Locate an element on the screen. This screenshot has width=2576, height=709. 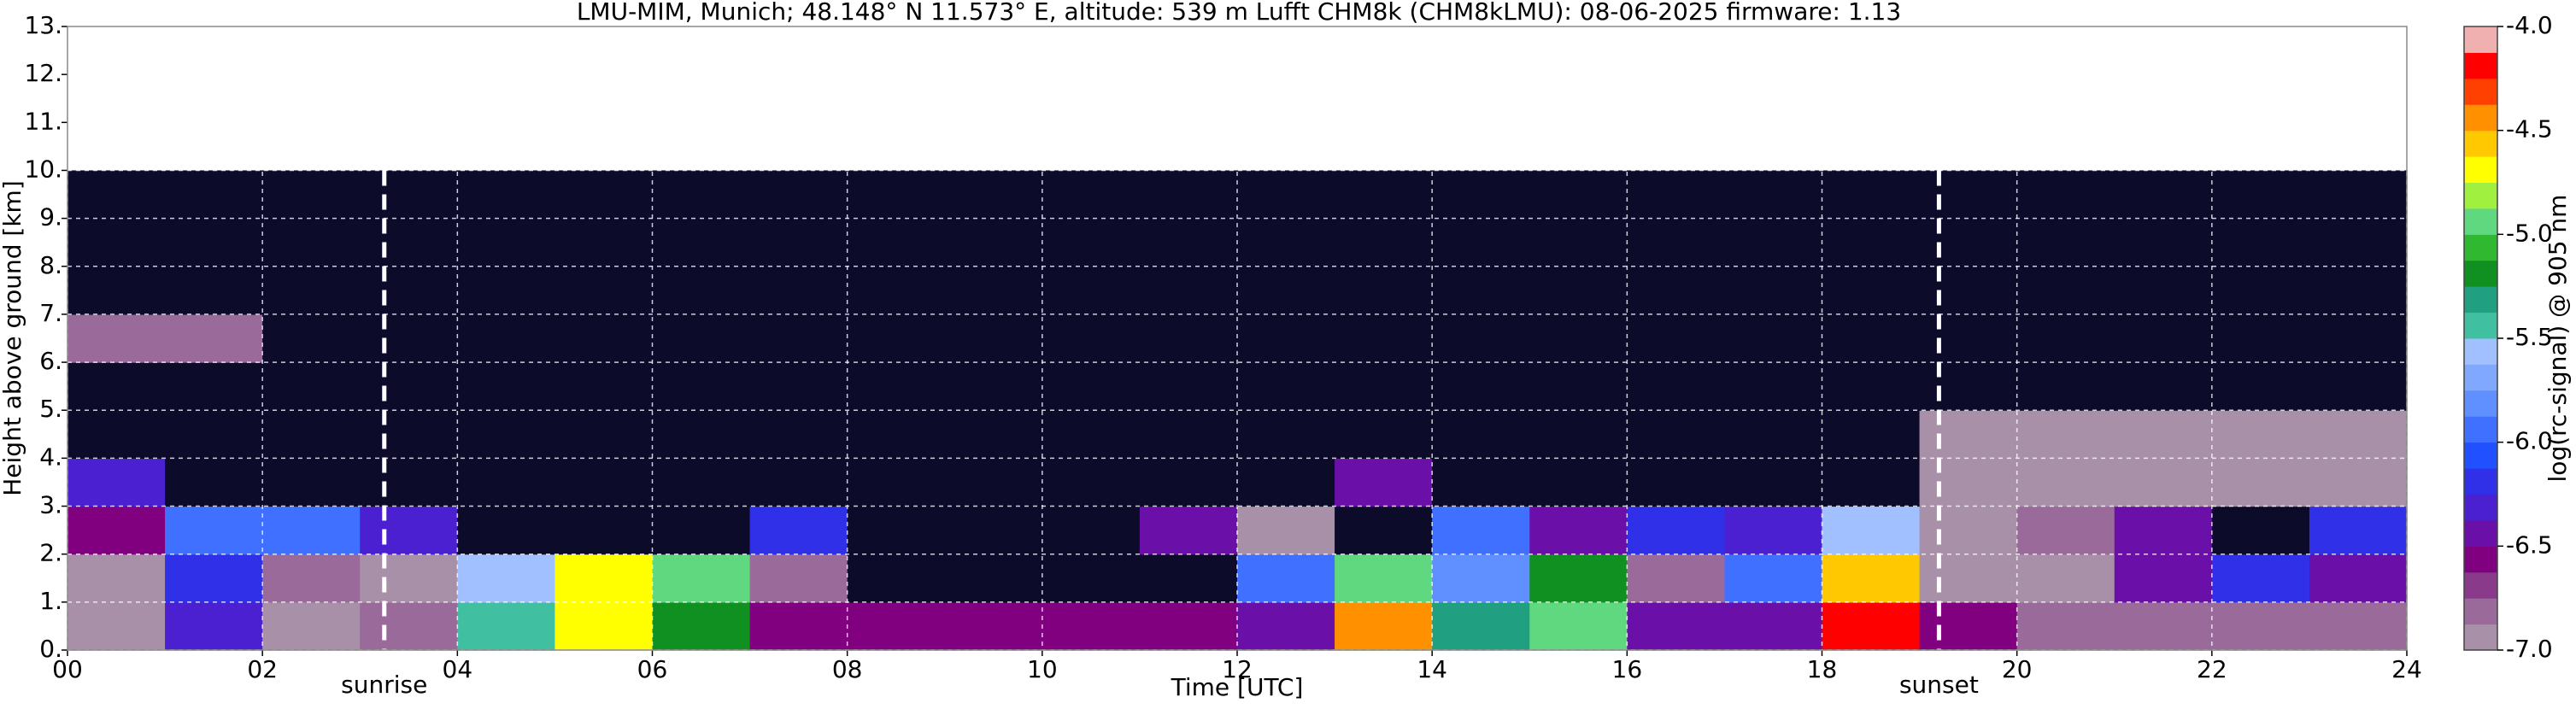
y-tick-label: 4. is located at coordinates (50, 456).